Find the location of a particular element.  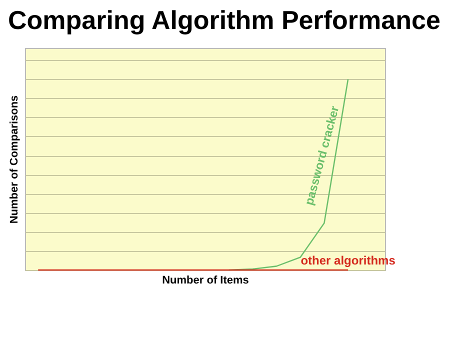

series-label: other algorithms is located at coordinates (348, 260).